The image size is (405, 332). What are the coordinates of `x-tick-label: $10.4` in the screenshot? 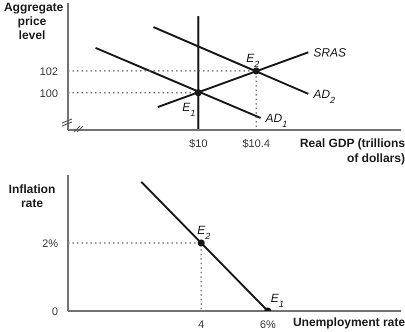 It's located at (256, 144).